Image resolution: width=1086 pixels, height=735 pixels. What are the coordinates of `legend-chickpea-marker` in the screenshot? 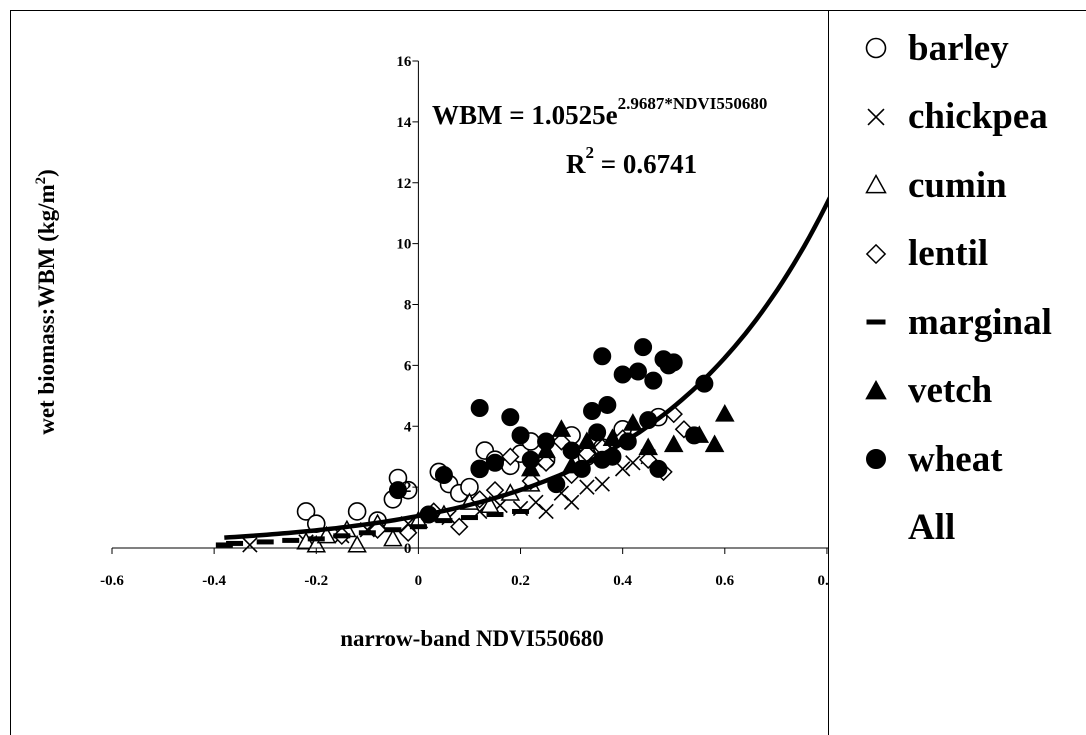 It's located at (876, 116).